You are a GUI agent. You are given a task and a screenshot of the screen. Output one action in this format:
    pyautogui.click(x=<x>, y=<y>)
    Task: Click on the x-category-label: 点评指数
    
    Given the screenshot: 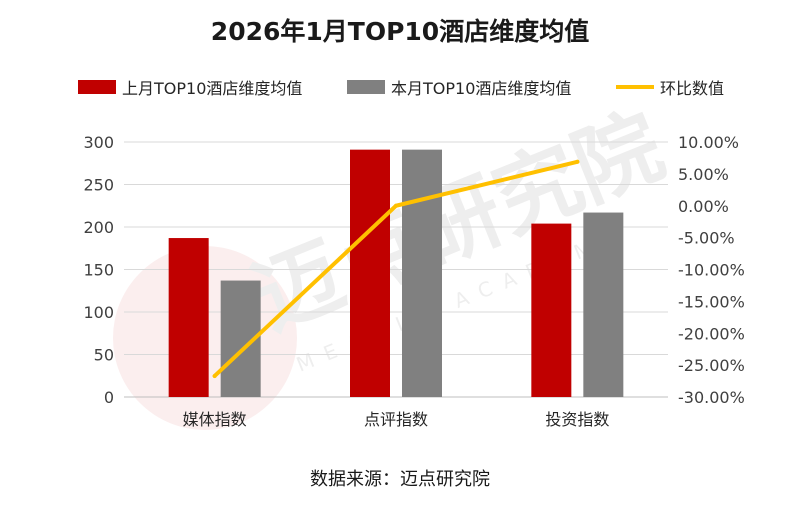 What is the action you would take?
    pyautogui.click(x=396, y=419)
    